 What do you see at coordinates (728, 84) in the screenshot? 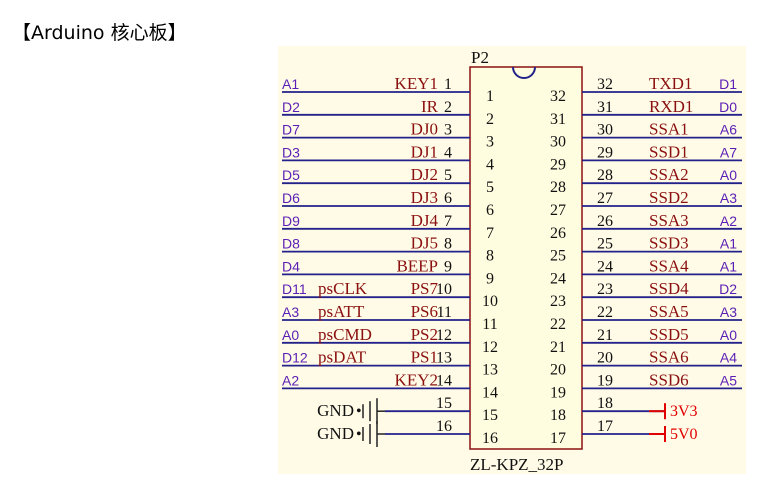
I see `right-net-label-32: D1` at bounding box center [728, 84].